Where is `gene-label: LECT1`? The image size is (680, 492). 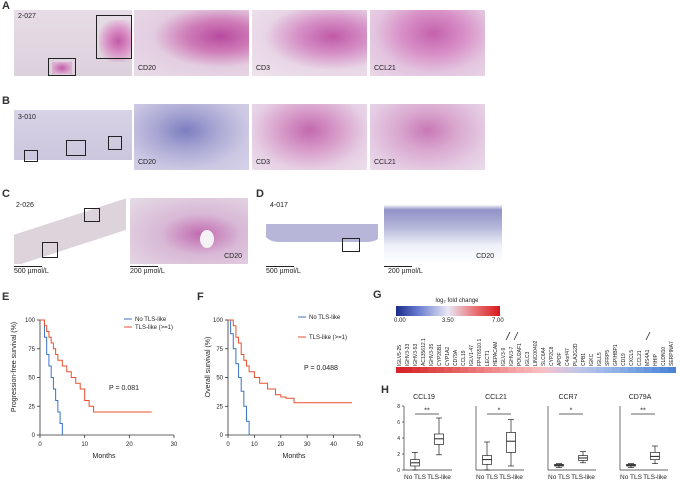 gene-label: LECT1 is located at coordinates (488, 358).